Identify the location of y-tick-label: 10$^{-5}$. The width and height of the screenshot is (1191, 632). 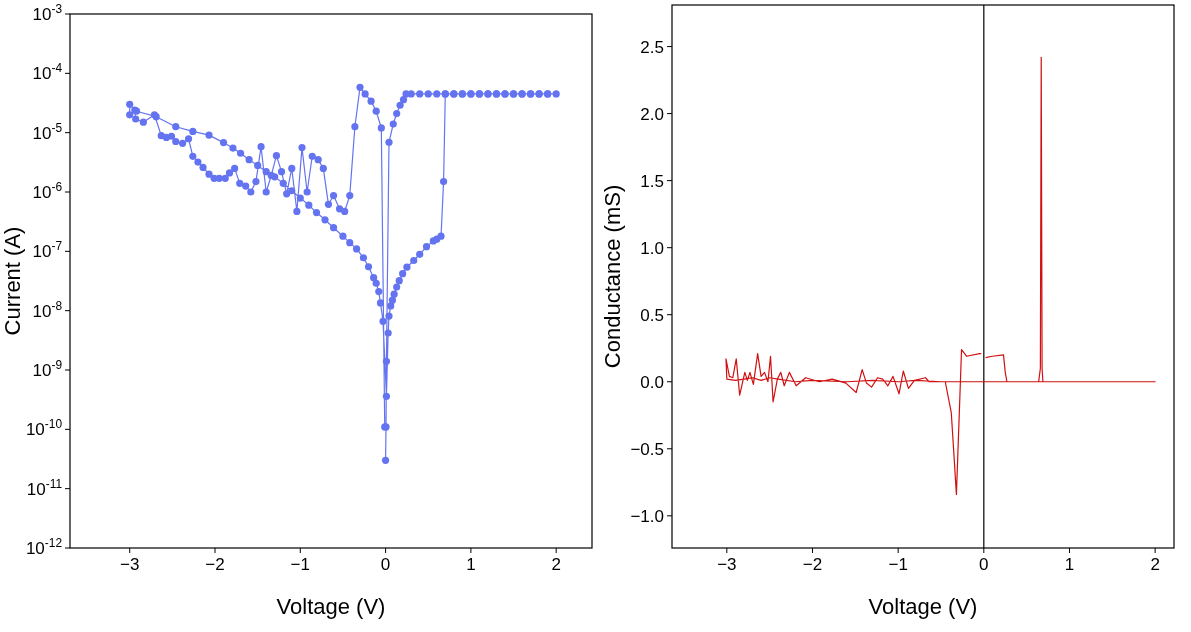
(47, 131).